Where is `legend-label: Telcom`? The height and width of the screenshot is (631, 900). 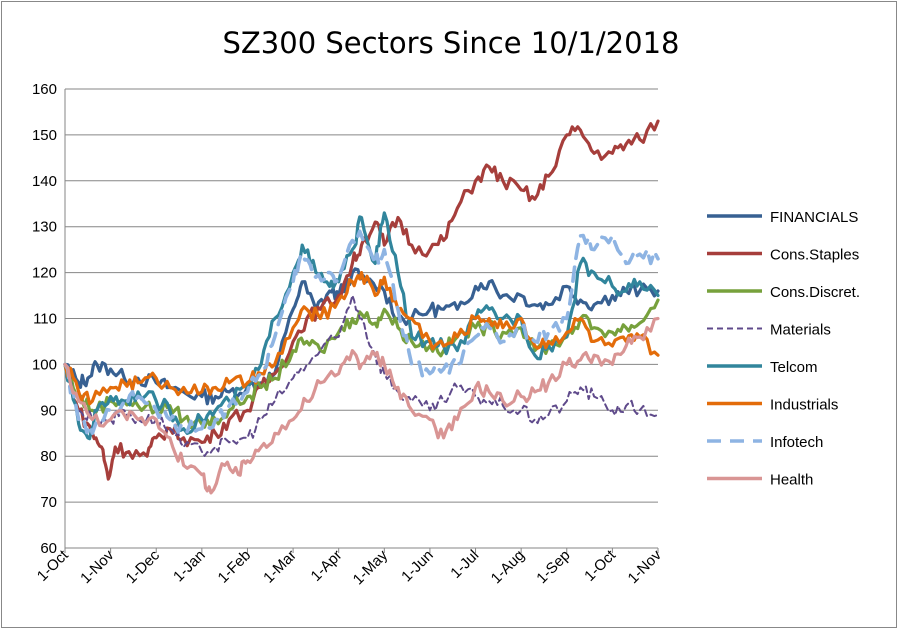 legend-label: Telcom is located at coordinates (794, 367).